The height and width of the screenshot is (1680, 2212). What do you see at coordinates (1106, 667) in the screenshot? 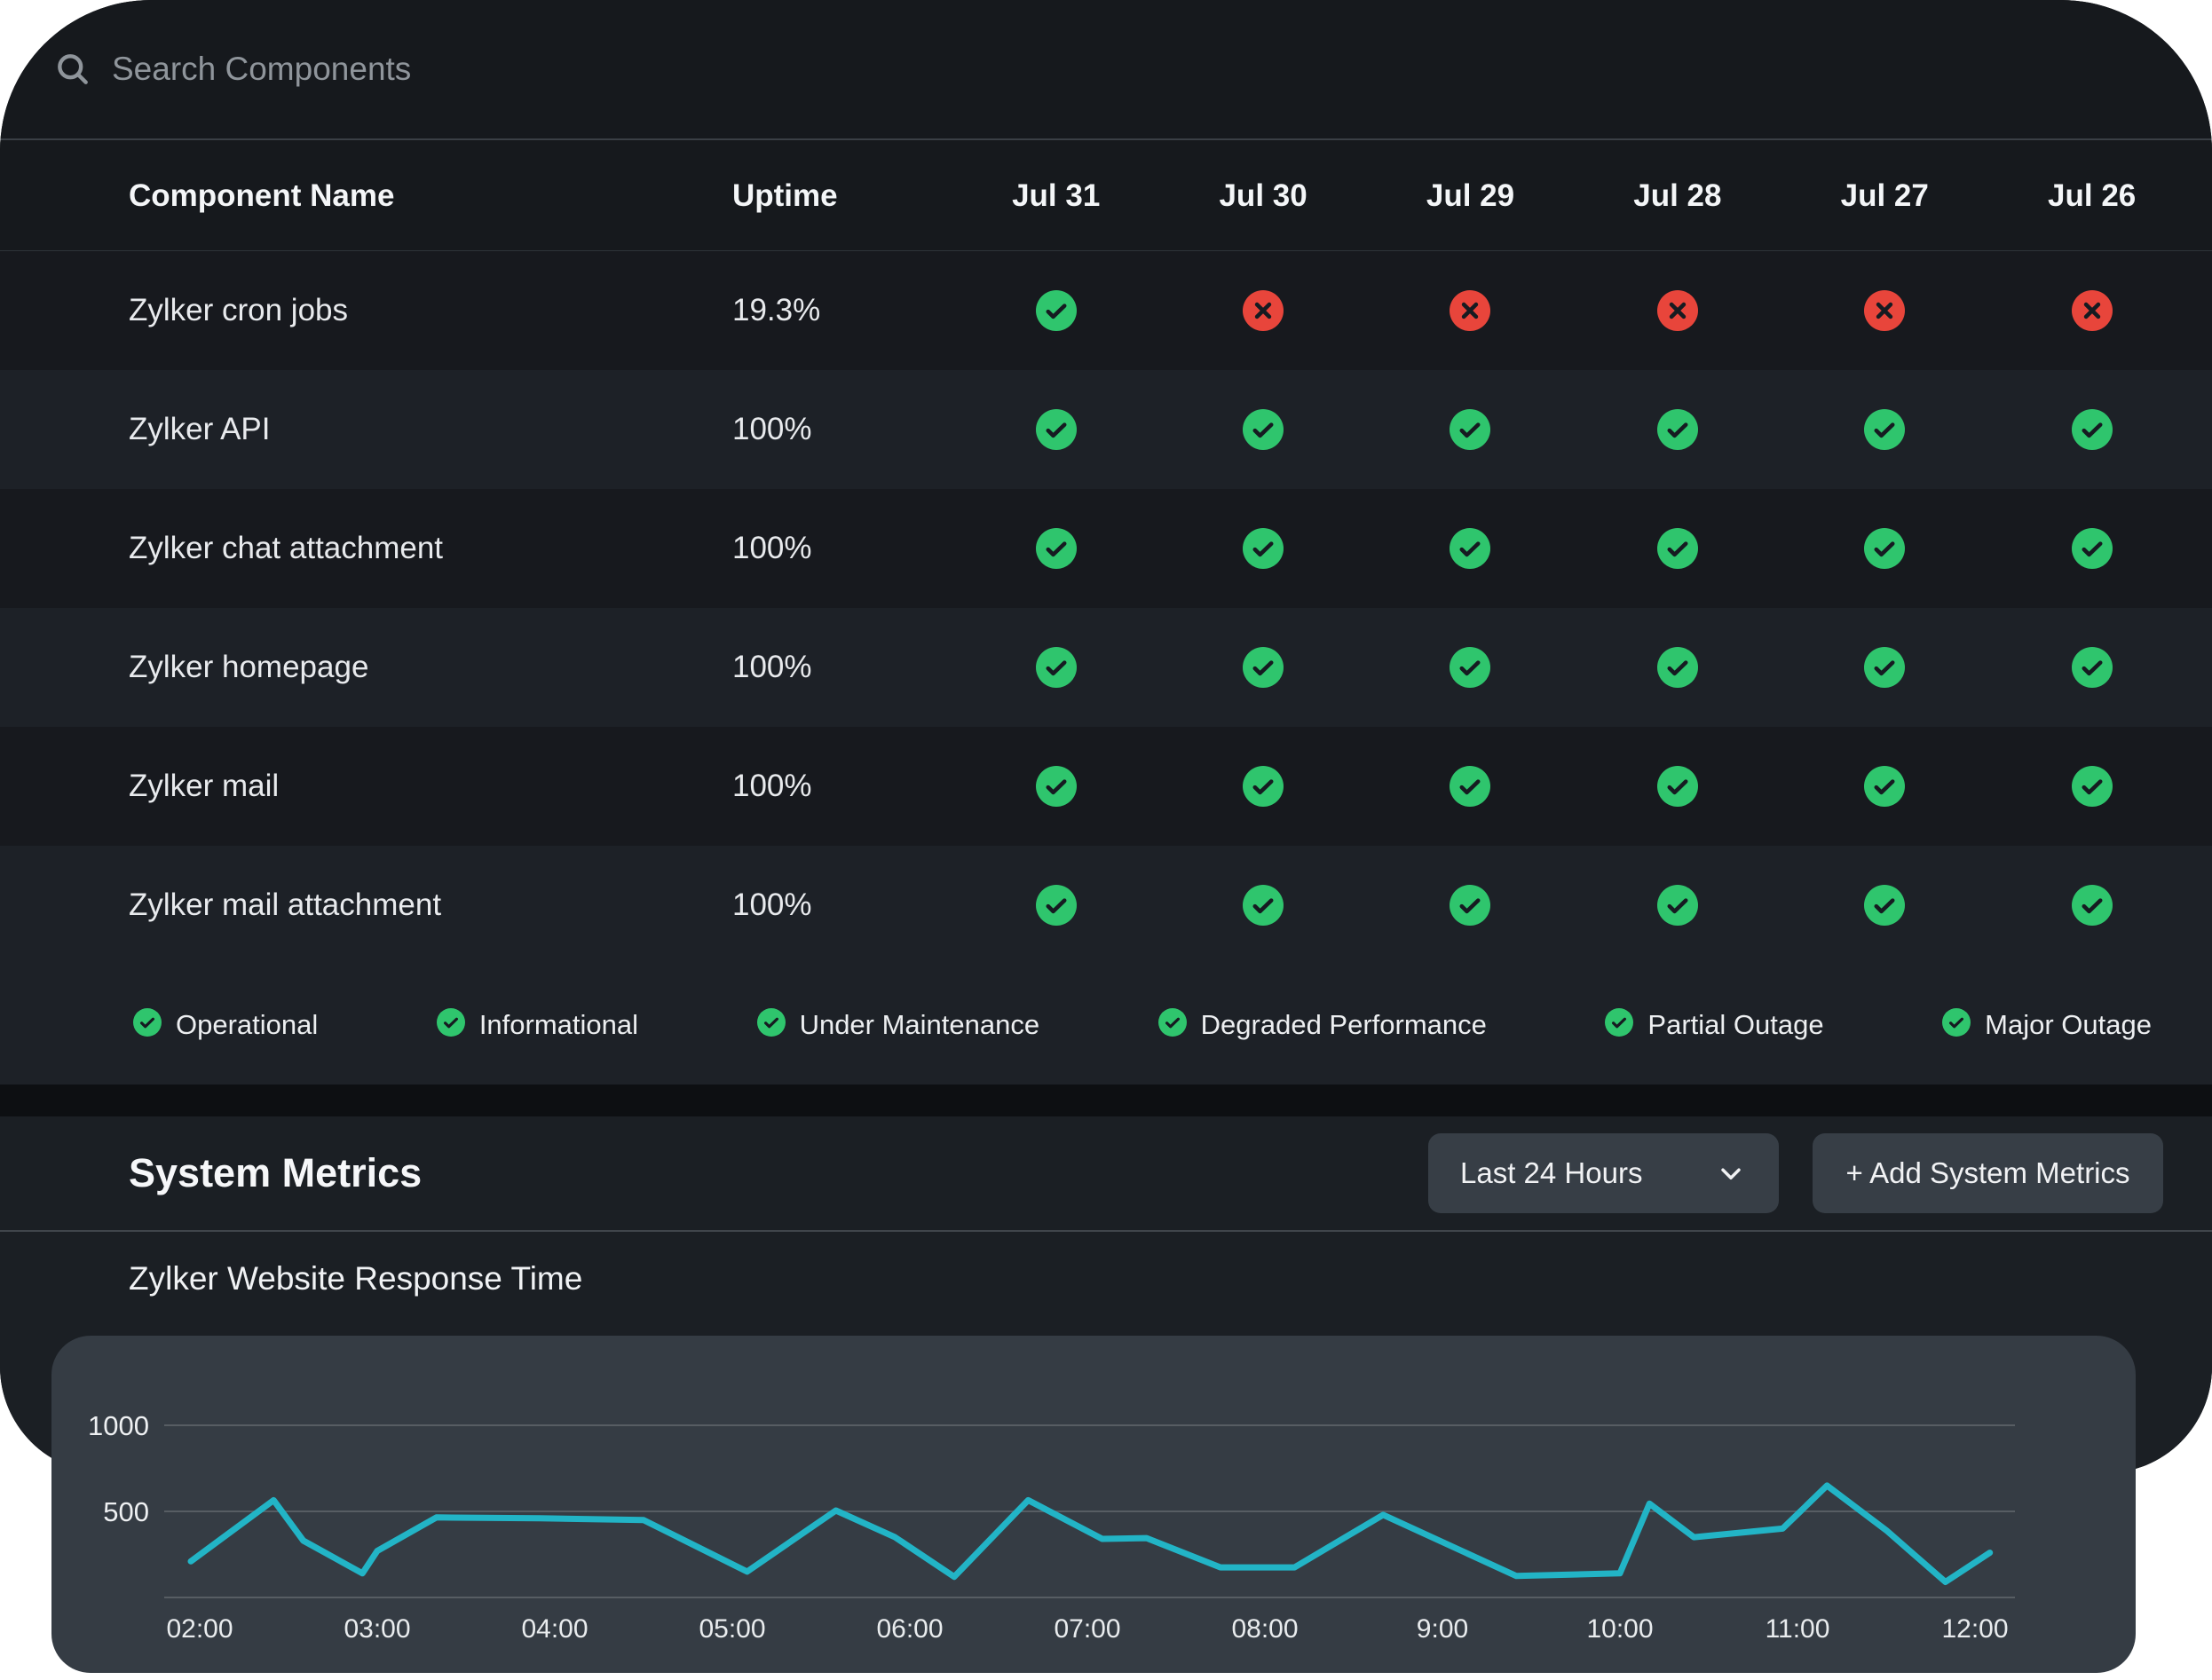
I see `table-row: Zylker homepage 100%` at bounding box center [1106, 667].